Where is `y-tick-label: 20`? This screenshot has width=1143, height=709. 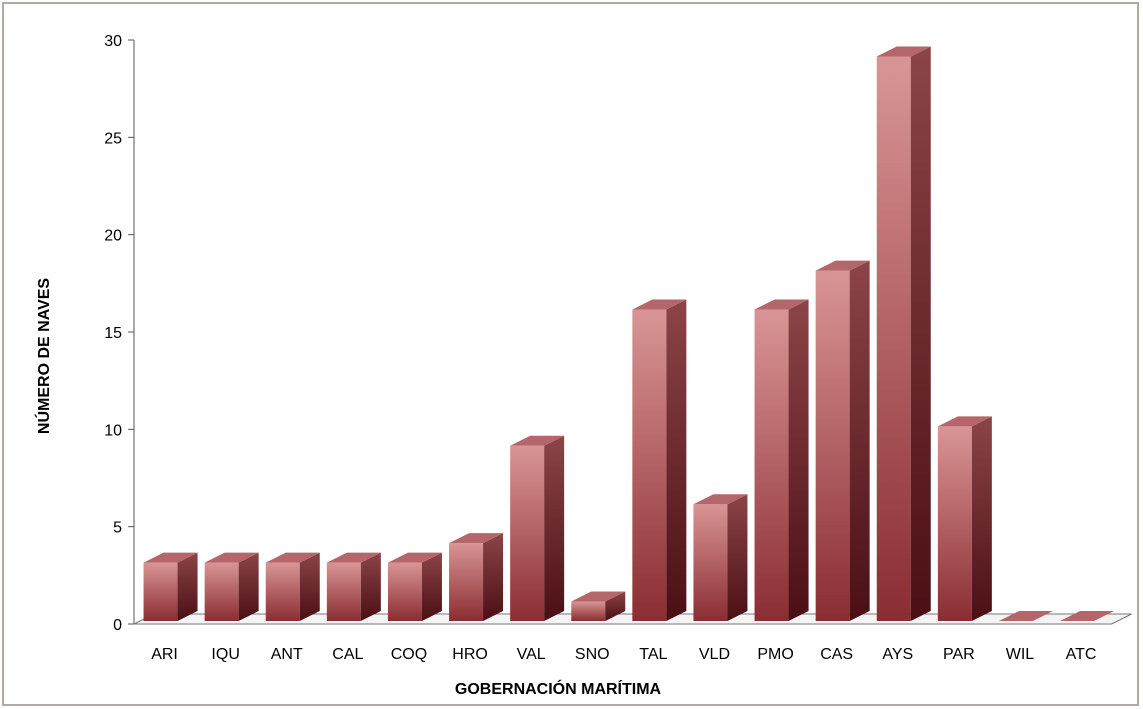
y-tick-label: 20 is located at coordinates (113, 236).